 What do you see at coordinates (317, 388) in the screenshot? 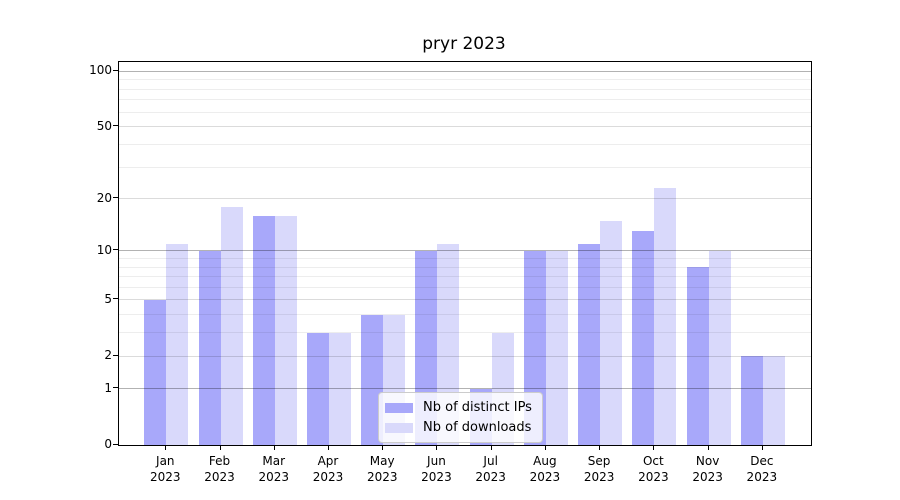
I see `bar-distinct-ips-apr` at bounding box center [317, 388].